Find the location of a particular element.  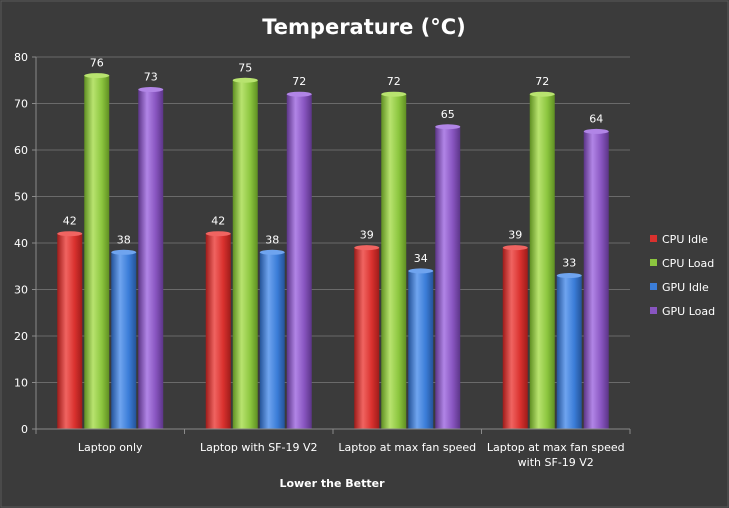

legend-item: GPU Load is located at coordinates (682, 311).